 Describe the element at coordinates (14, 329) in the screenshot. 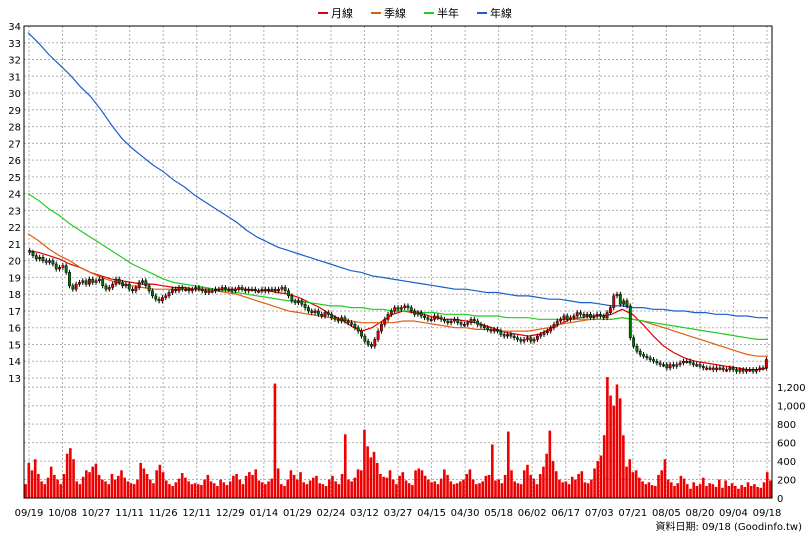

I see `price-tick-label: 16` at that location.